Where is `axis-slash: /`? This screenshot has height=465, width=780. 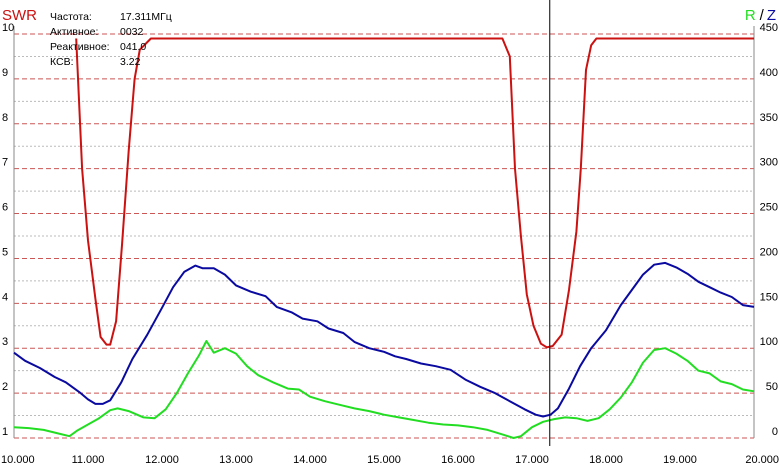 axis-slash: / is located at coordinates (762, 15).